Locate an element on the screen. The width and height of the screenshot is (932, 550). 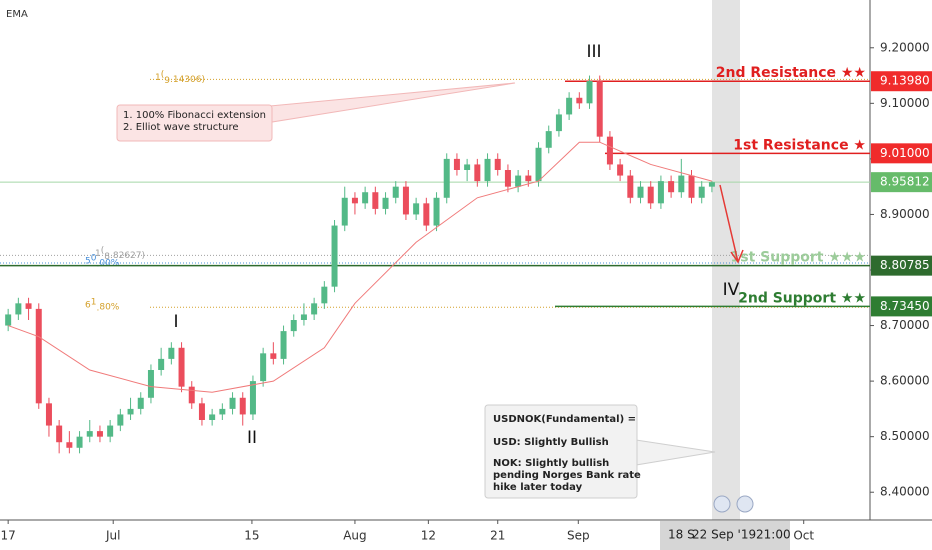
y-tick-label: 8.50000 is located at coordinates (905, 436).